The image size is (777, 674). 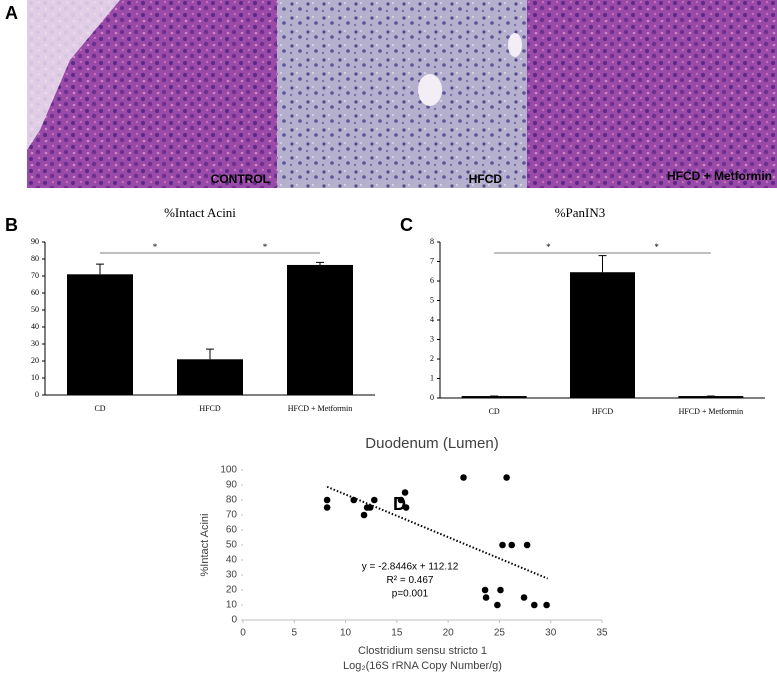 What do you see at coordinates (432, 319) in the screenshot?
I see `y-tick-label: 4` at bounding box center [432, 319].